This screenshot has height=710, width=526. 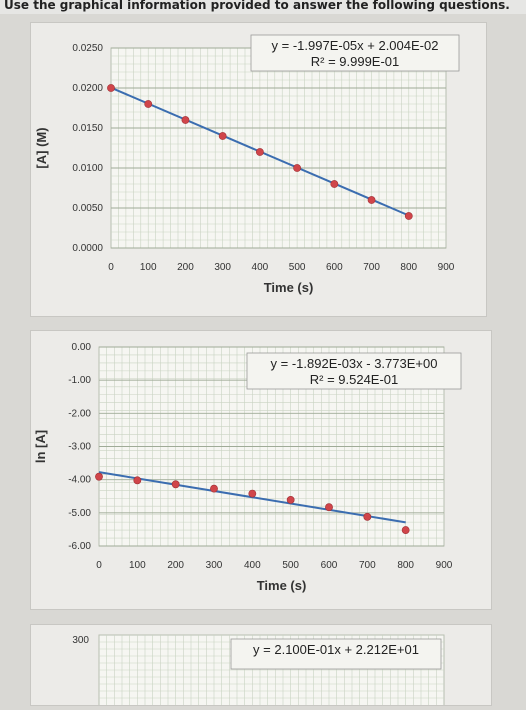 What do you see at coordinates (87, 48) in the screenshot?
I see `y-tick-label: 0.0250` at bounding box center [87, 48].